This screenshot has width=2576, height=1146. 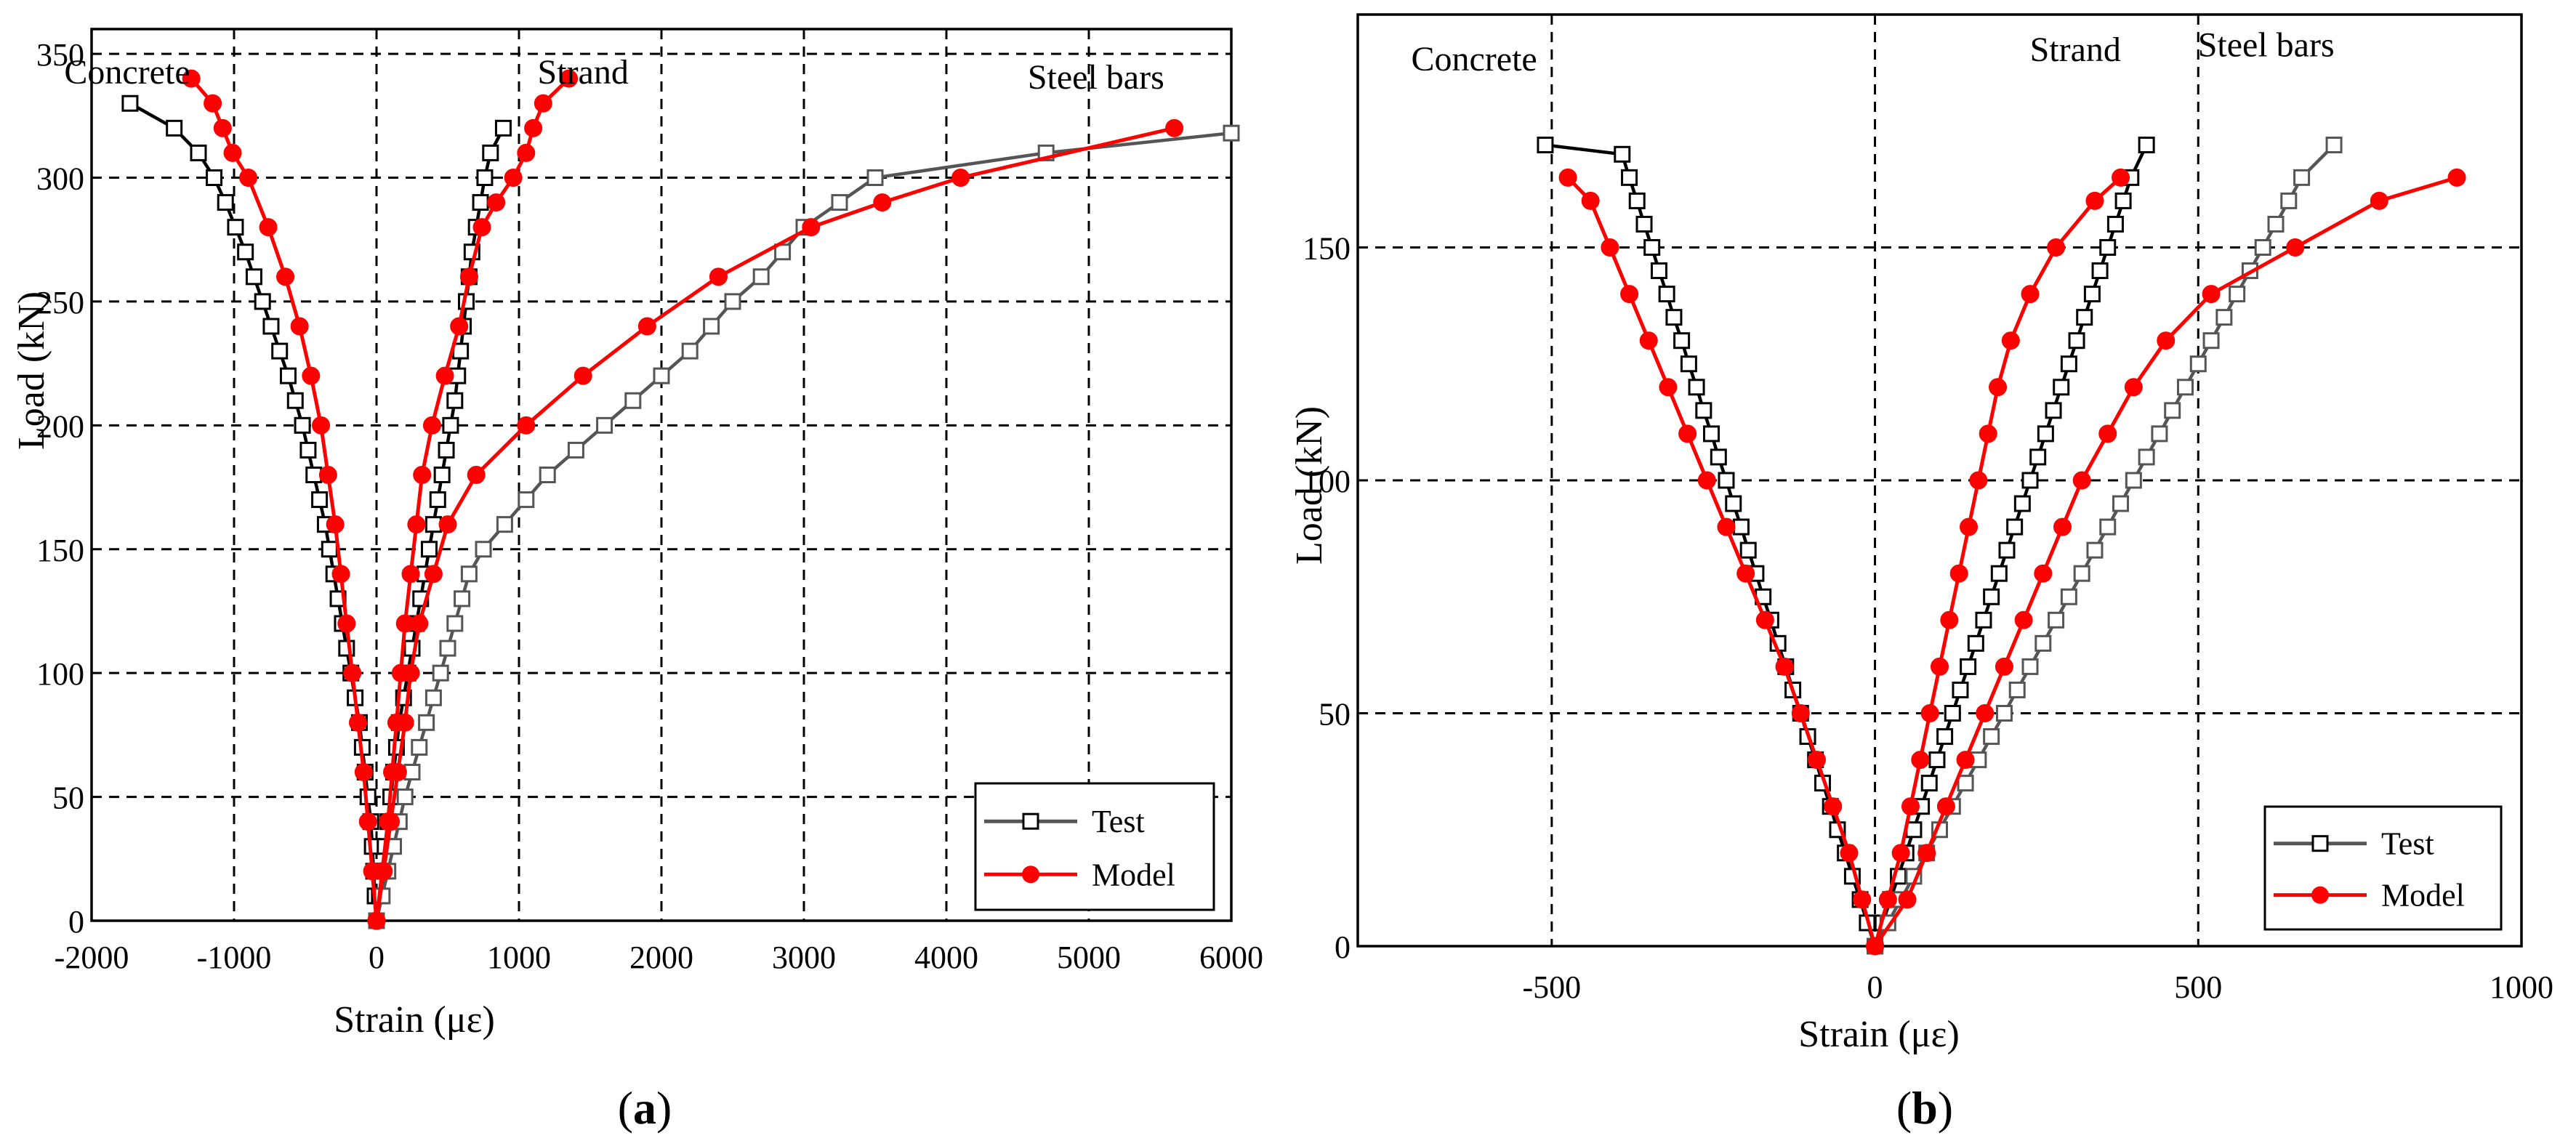 What do you see at coordinates (1133, 874) in the screenshot?
I see `legend-label-model: Model` at bounding box center [1133, 874].